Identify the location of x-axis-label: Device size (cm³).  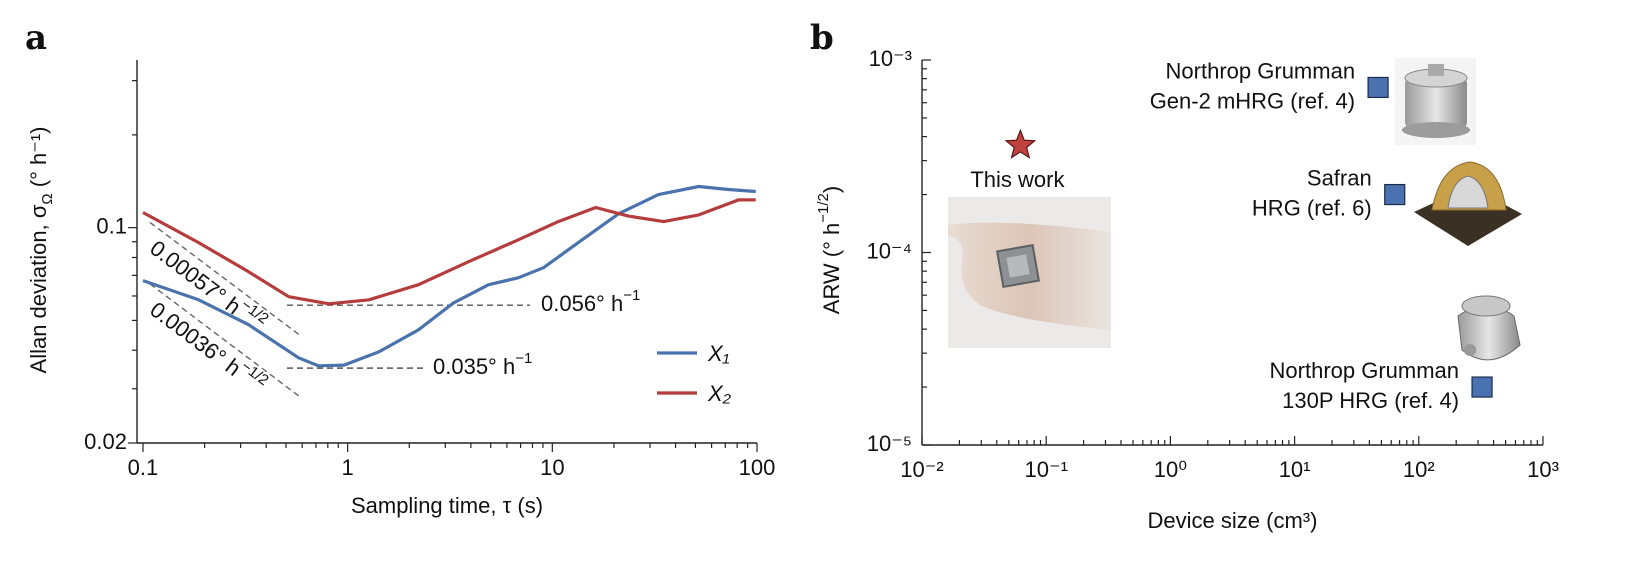
(1233, 520).